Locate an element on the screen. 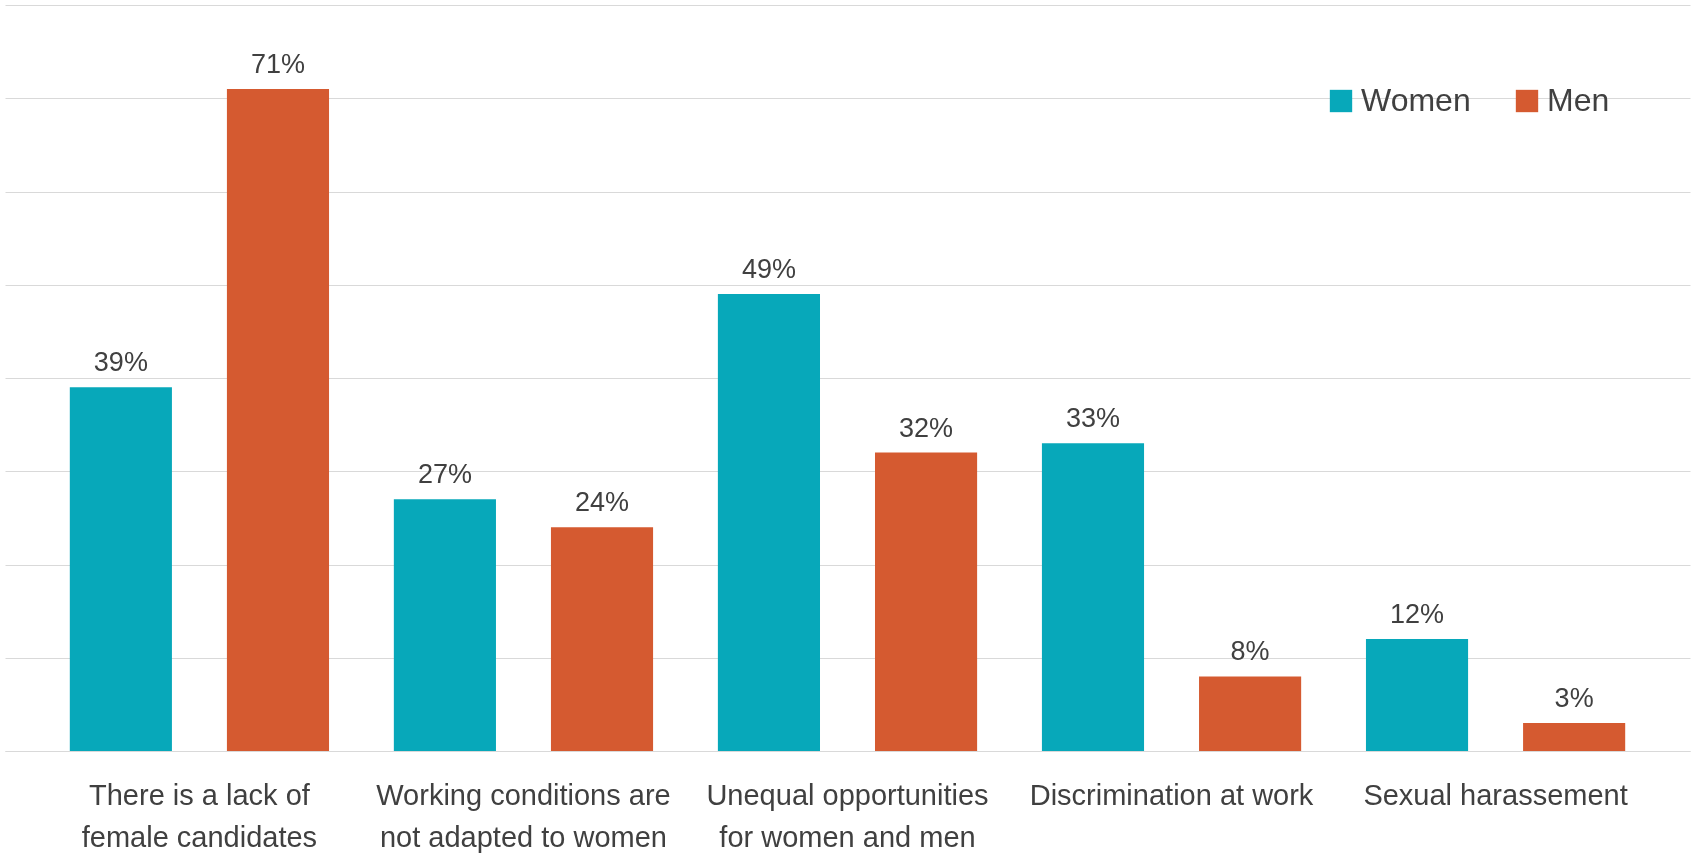 This screenshot has width=1705, height=867. x-tick-label: There is a lack of female candidates is located at coordinates (199, 815).